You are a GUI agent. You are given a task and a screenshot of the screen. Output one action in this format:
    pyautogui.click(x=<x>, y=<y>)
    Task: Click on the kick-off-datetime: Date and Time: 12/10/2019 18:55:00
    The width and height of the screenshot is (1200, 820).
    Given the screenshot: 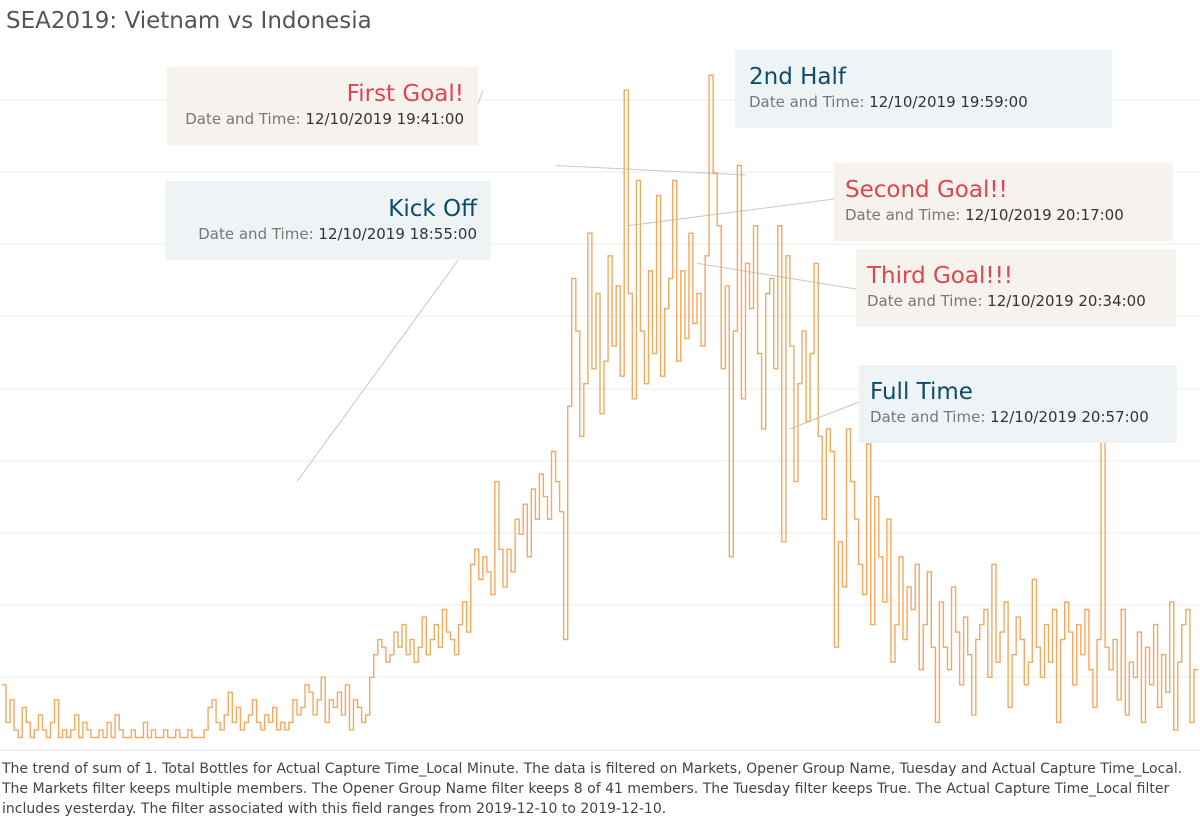 What is the action you would take?
    pyautogui.click(x=337, y=234)
    